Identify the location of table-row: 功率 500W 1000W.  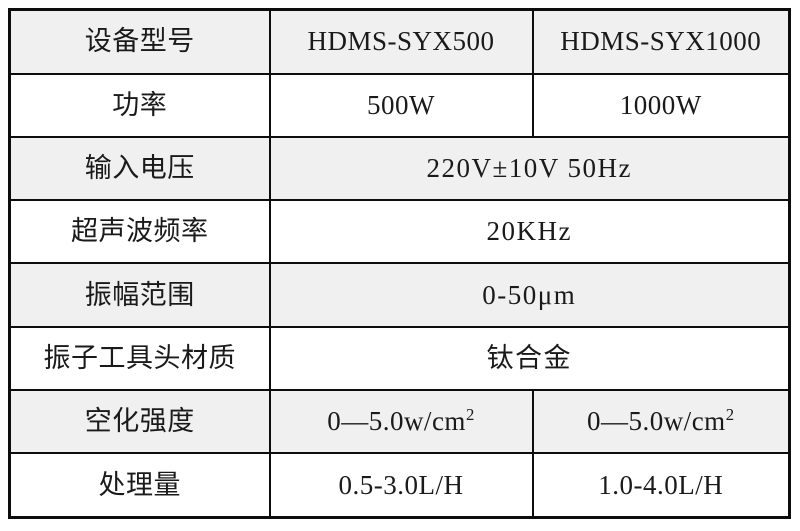
(399, 105).